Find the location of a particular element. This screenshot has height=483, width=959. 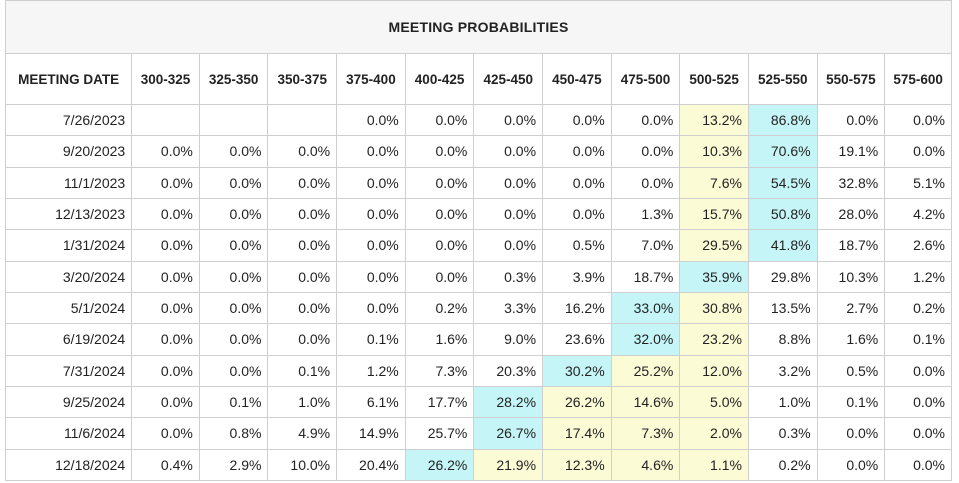

probability-cell: 5.0% is located at coordinates (714, 402).